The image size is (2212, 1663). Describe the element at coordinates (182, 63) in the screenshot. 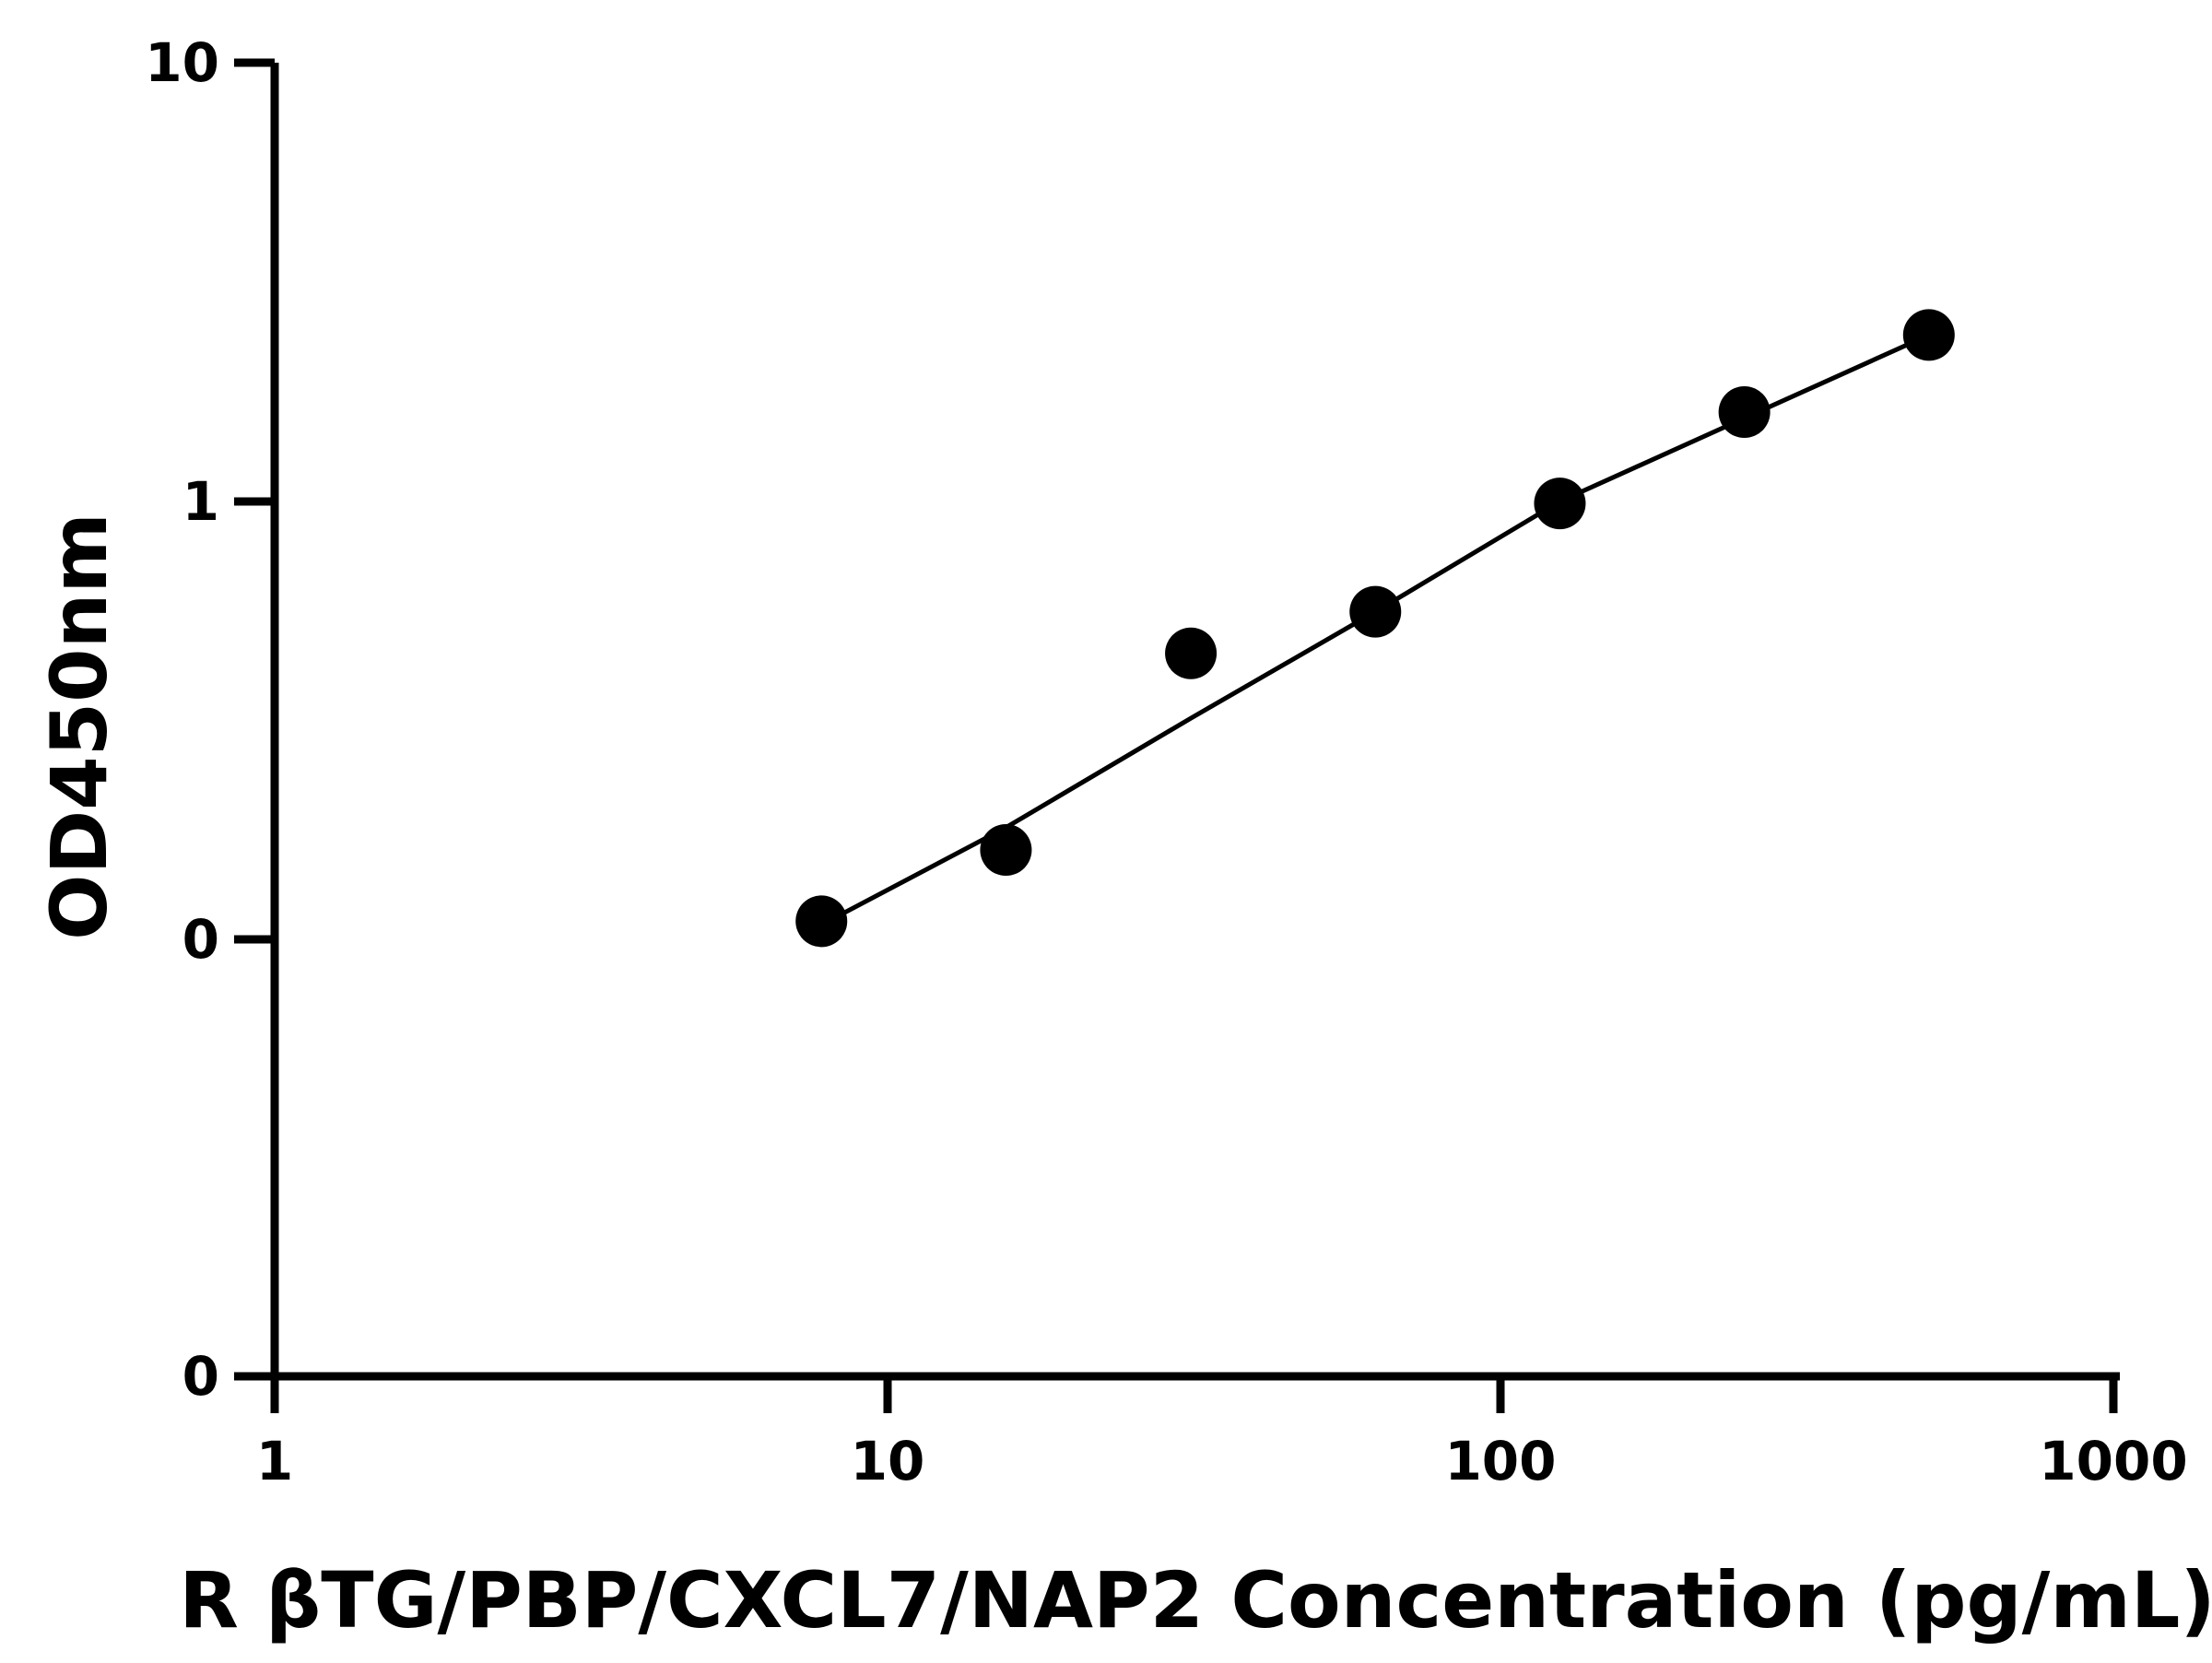

I see `y-tick-label: 10` at that location.